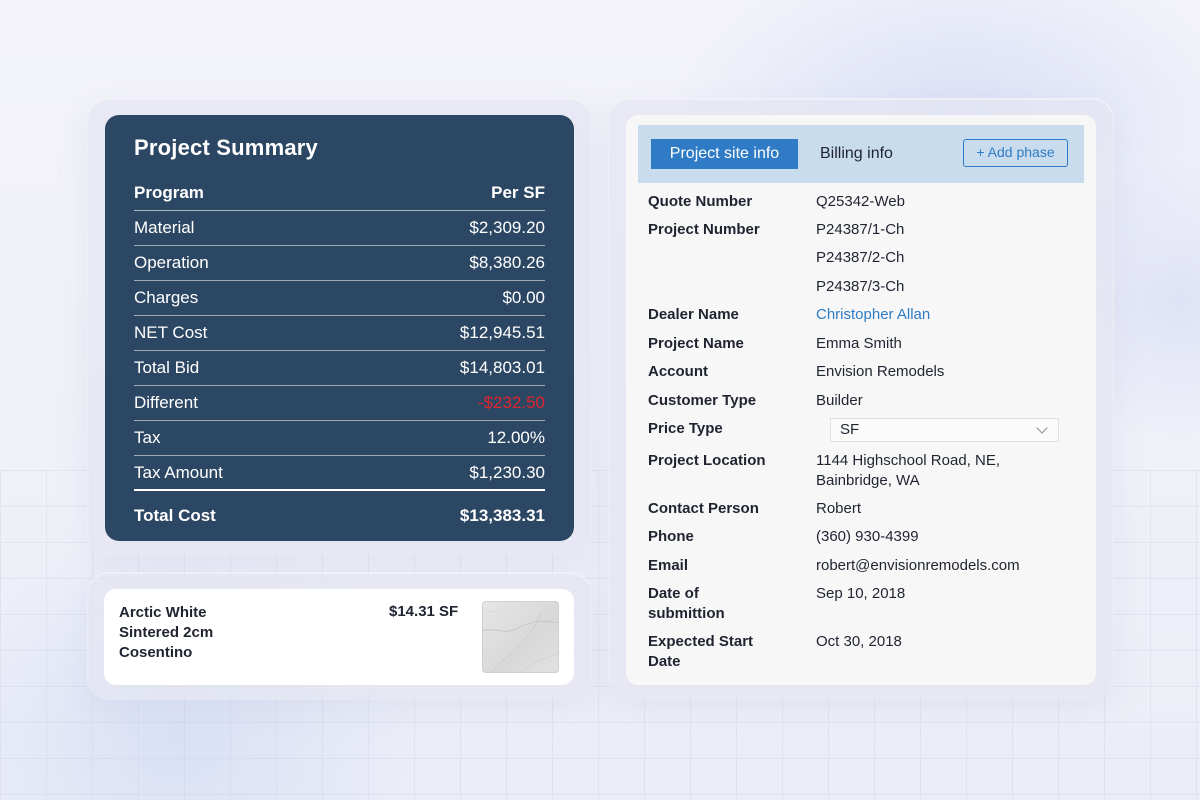 This screenshot has height=800, width=1200. What do you see at coordinates (873, 314) in the screenshot?
I see `dealer-name-link: Christopher Allan` at bounding box center [873, 314].